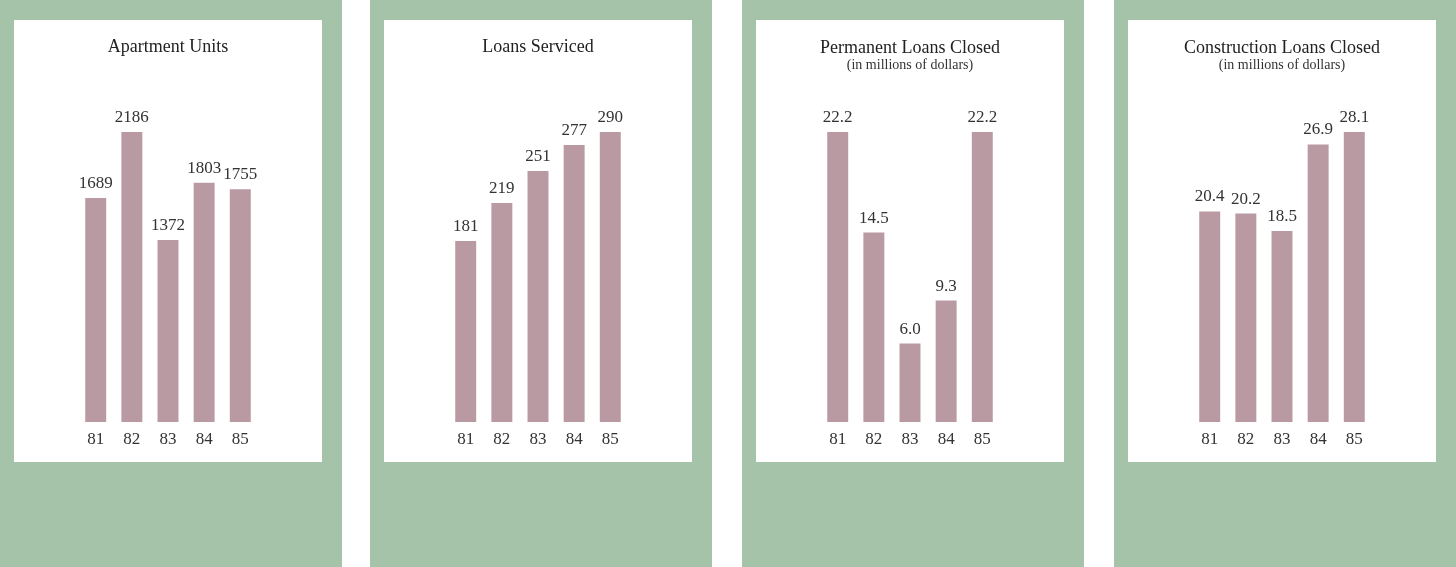 The image size is (1456, 567). Describe the element at coordinates (240, 174) in the screenshot. I see `data-label: 1755` at that location.